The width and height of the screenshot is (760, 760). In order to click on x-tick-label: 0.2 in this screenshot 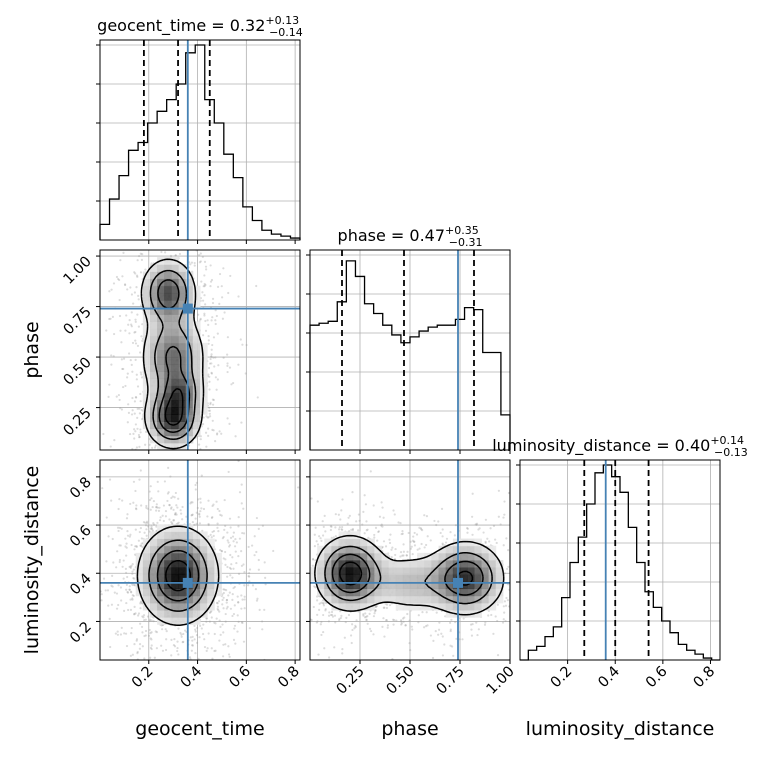, I will do `click(562, 678)`.